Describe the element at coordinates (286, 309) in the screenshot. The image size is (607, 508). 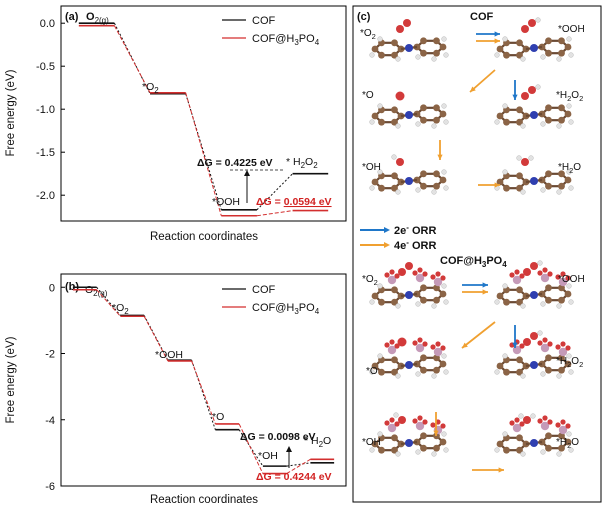
I see `legend-b-label-cof-h3po4: COF@H3PO4` at that location.